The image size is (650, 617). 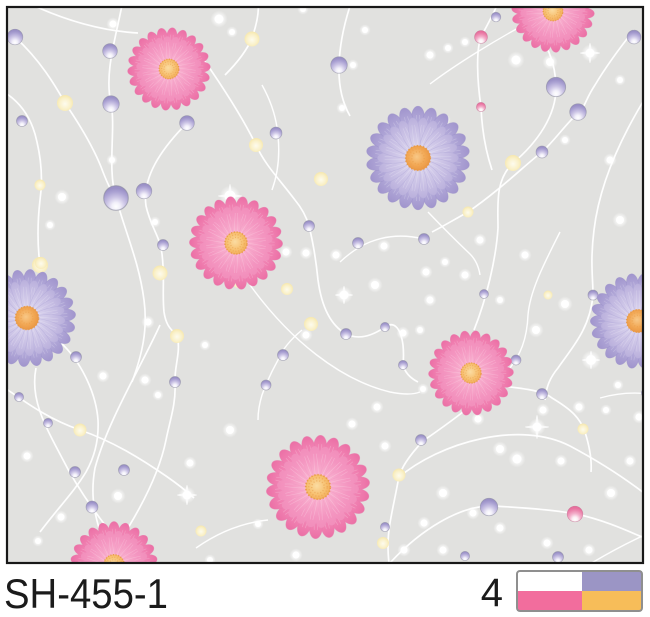 I want to click on svg-text: SH-455-1, so click(x=86, y=593).